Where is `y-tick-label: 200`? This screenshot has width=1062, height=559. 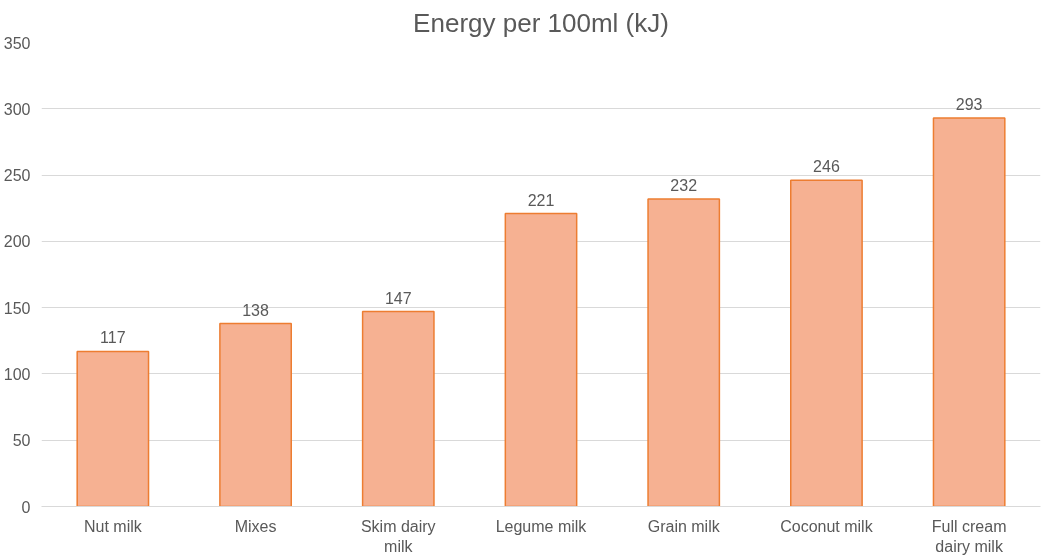
y-tick-label: 200 is located at coordinates (17, 242).